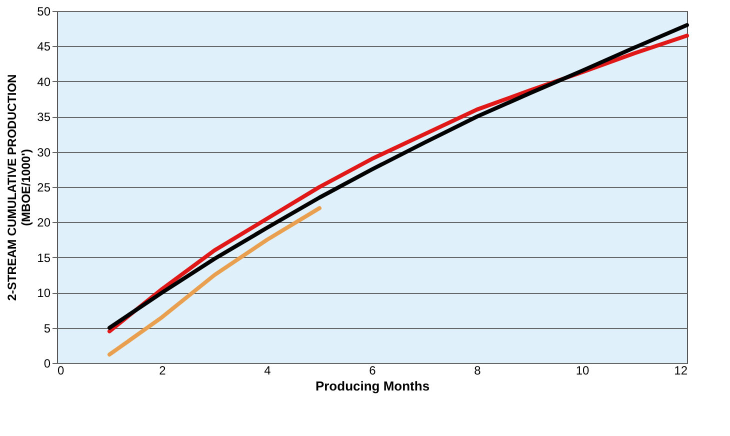 Image resolution: width=730 pixels, height=436 pixels. What do you see at coordinates (44, 117) in the screenshot?
I see `y-tick-label: 35` at bounding box center [44, 117].